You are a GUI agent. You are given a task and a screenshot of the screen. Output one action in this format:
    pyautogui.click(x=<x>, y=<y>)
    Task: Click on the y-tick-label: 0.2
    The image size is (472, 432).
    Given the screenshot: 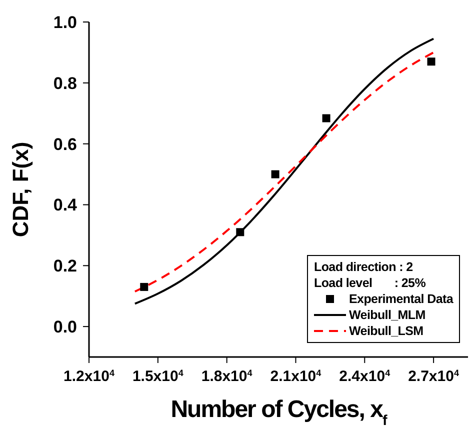 What is the action you would take?
    pyautogui.click(x=65, y=266)
    